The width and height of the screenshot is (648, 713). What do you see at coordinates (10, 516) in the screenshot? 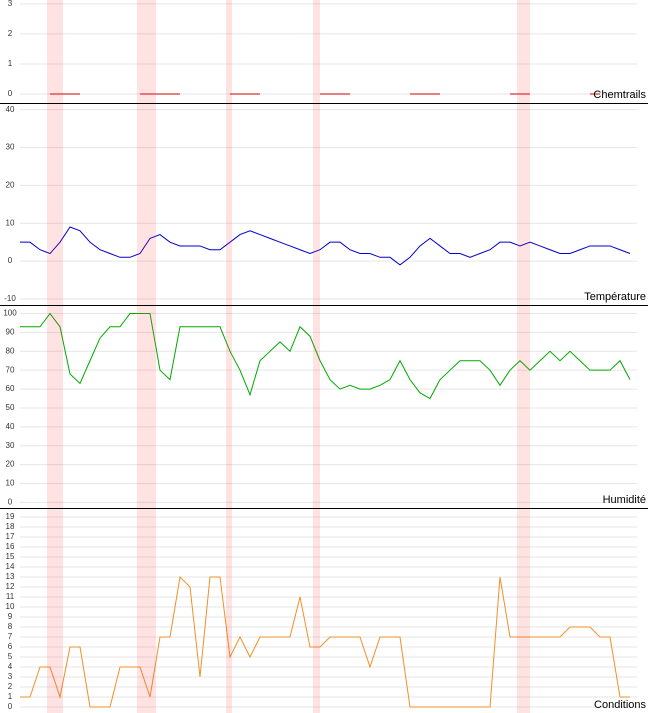
I see `y-tick-label: 19` at bounding box center [10, 516].